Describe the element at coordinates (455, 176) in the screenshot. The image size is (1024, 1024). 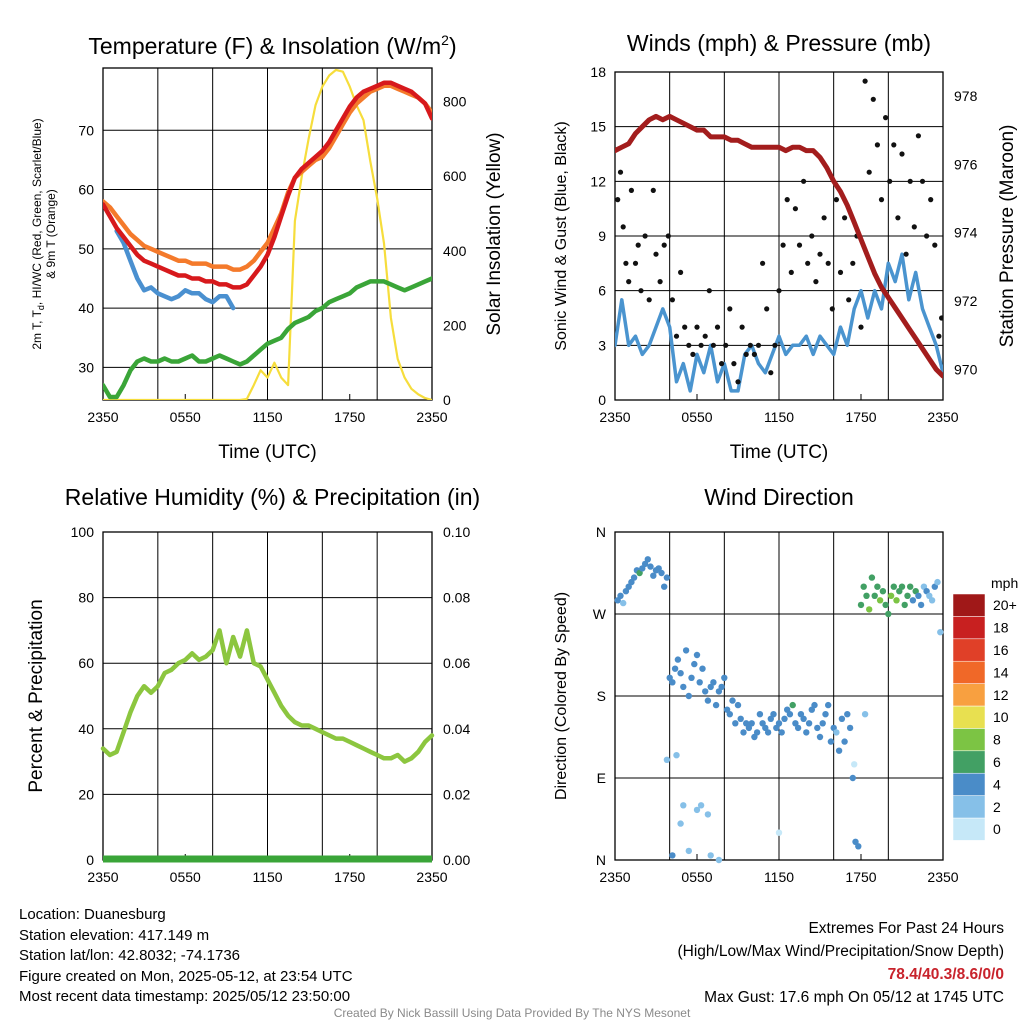
I see `y2-tick-label: 600` at that location.